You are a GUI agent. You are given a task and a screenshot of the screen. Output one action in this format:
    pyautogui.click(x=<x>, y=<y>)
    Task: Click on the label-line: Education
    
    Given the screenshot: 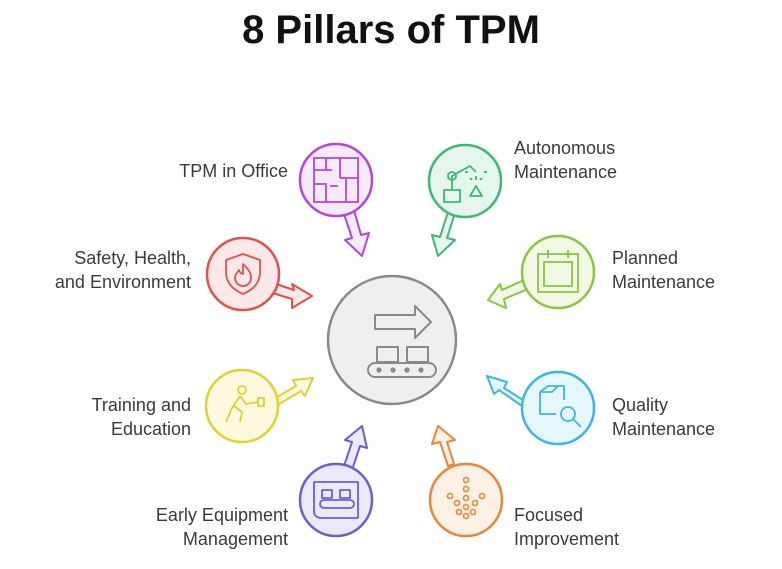 What is the action you would take?
    pyautogui.click(x=150, y=429)
    